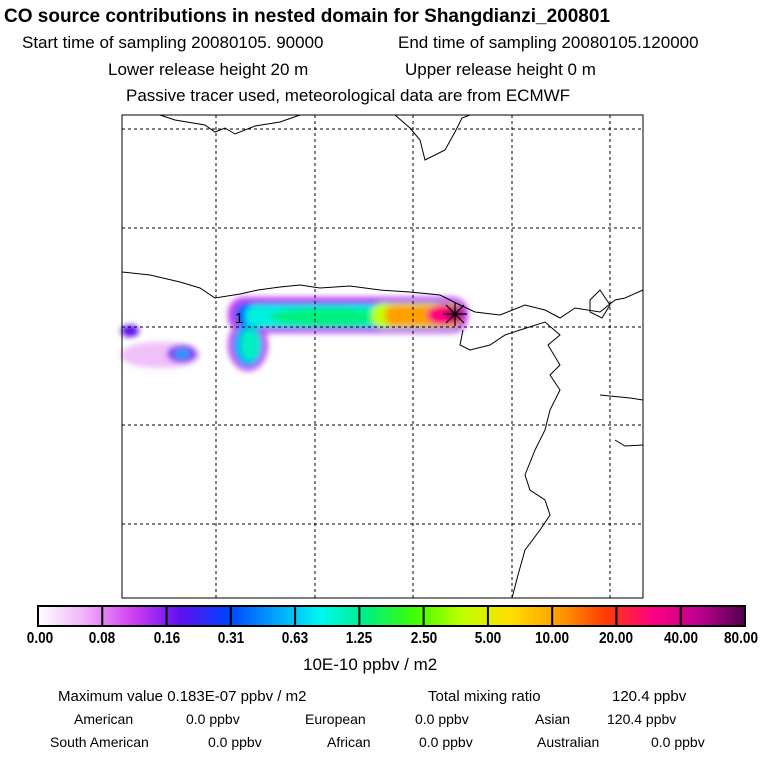 Image resolution: width=768 pixels, height=768 pixels. What do you see at coordinates (239, 318) in the screenshot?
I see `marker-label: 1` at bounding box center [239, 318].